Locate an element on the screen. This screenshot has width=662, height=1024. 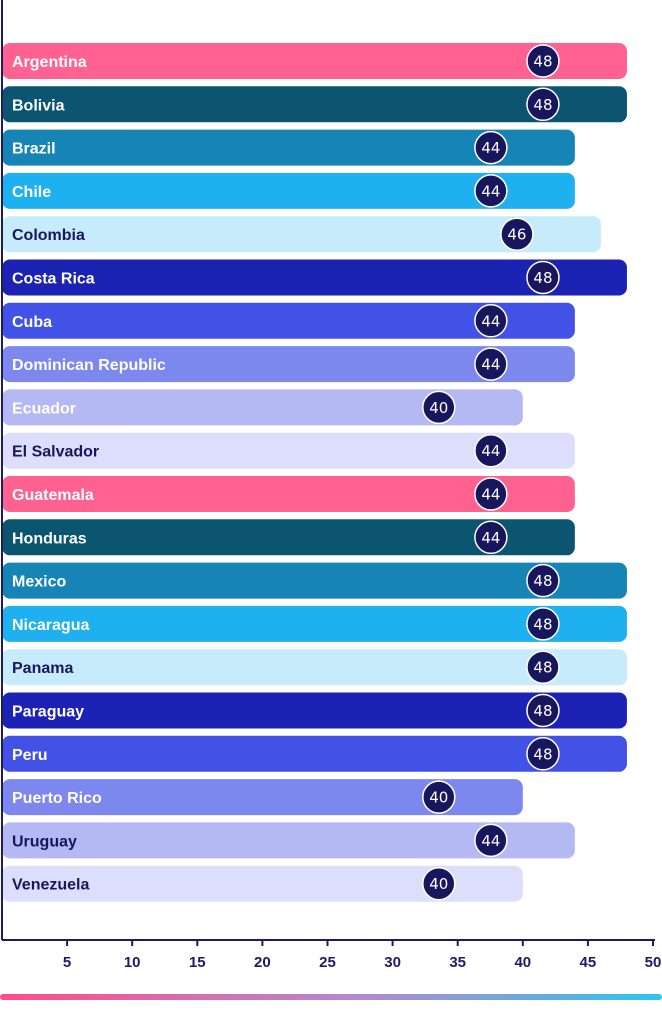
bar-category-label: Venezuela is located at coordinates (50, 885).